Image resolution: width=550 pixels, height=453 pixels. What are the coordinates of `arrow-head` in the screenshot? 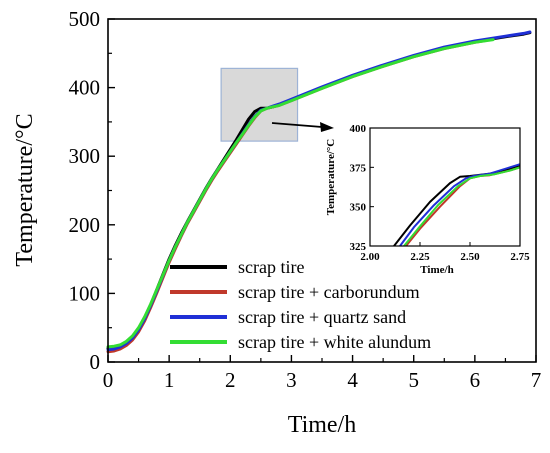 It's located at (327, 127).